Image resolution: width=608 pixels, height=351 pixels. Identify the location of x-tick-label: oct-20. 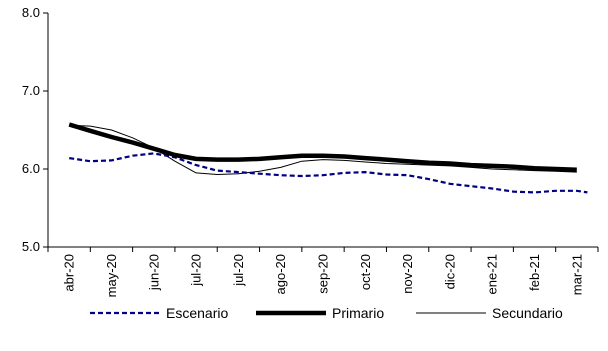
(365, 272).